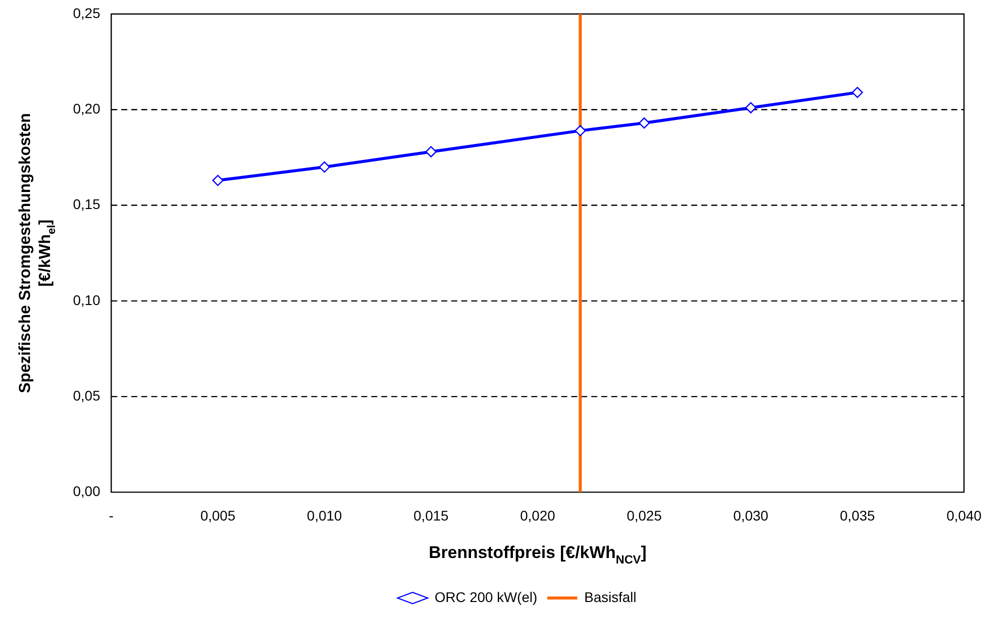 This screenshot has height=619, width=994. What do you see at coordinates (86, 395) in the screenshot?
I see `y-tick-label: 0,05` at bounding box center [86, 395].